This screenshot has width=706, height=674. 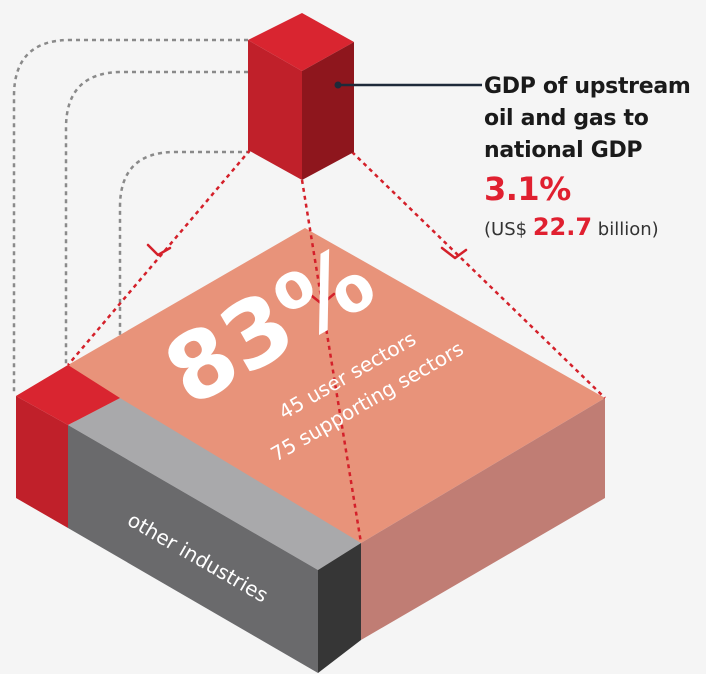 I want to click on cube-side-face, so click(x=328, y=111).